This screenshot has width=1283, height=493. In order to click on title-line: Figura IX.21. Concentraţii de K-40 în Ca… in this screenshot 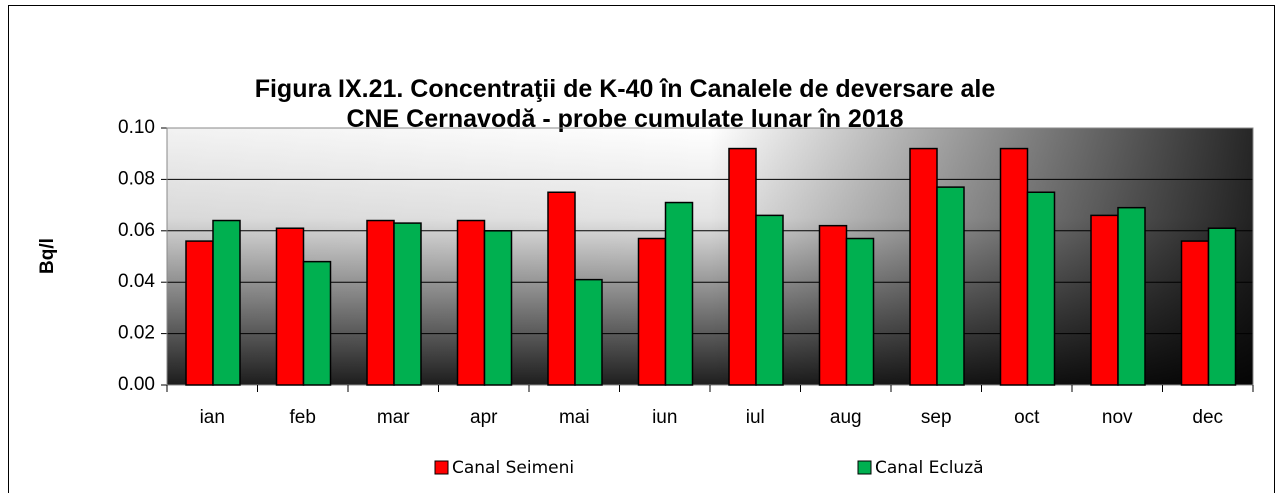, I will do `click(625, 89)`.